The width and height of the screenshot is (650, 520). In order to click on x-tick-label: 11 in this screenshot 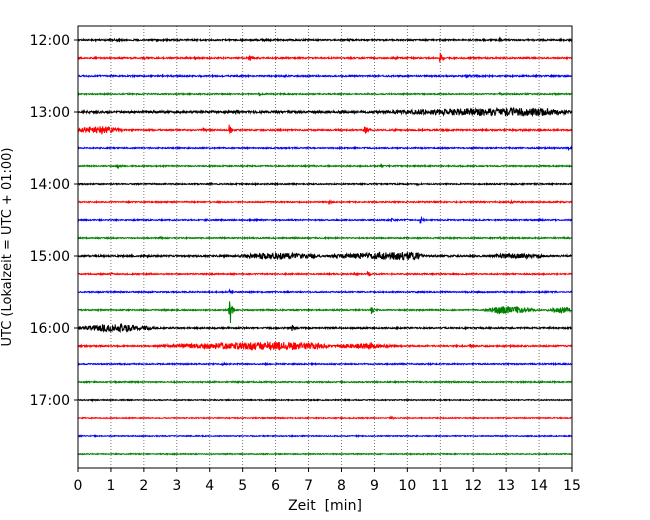, I will do `click(440, 486)`.